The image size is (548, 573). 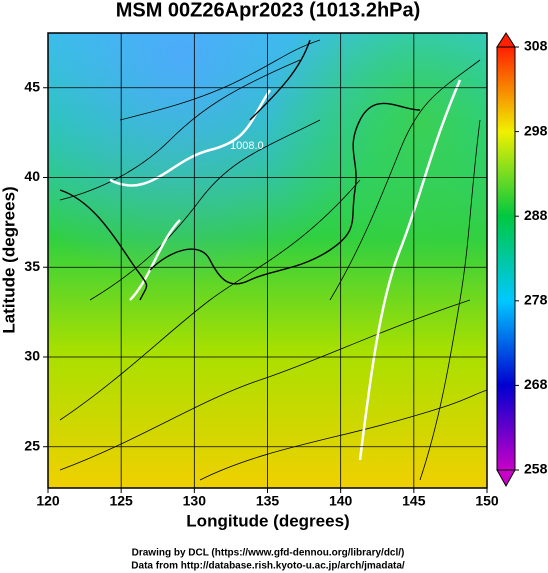 What do you see at coordinates (536, 469) in the screenshot?
I see `colorbar-tick-label: 258` at bounding box center [536, 469].